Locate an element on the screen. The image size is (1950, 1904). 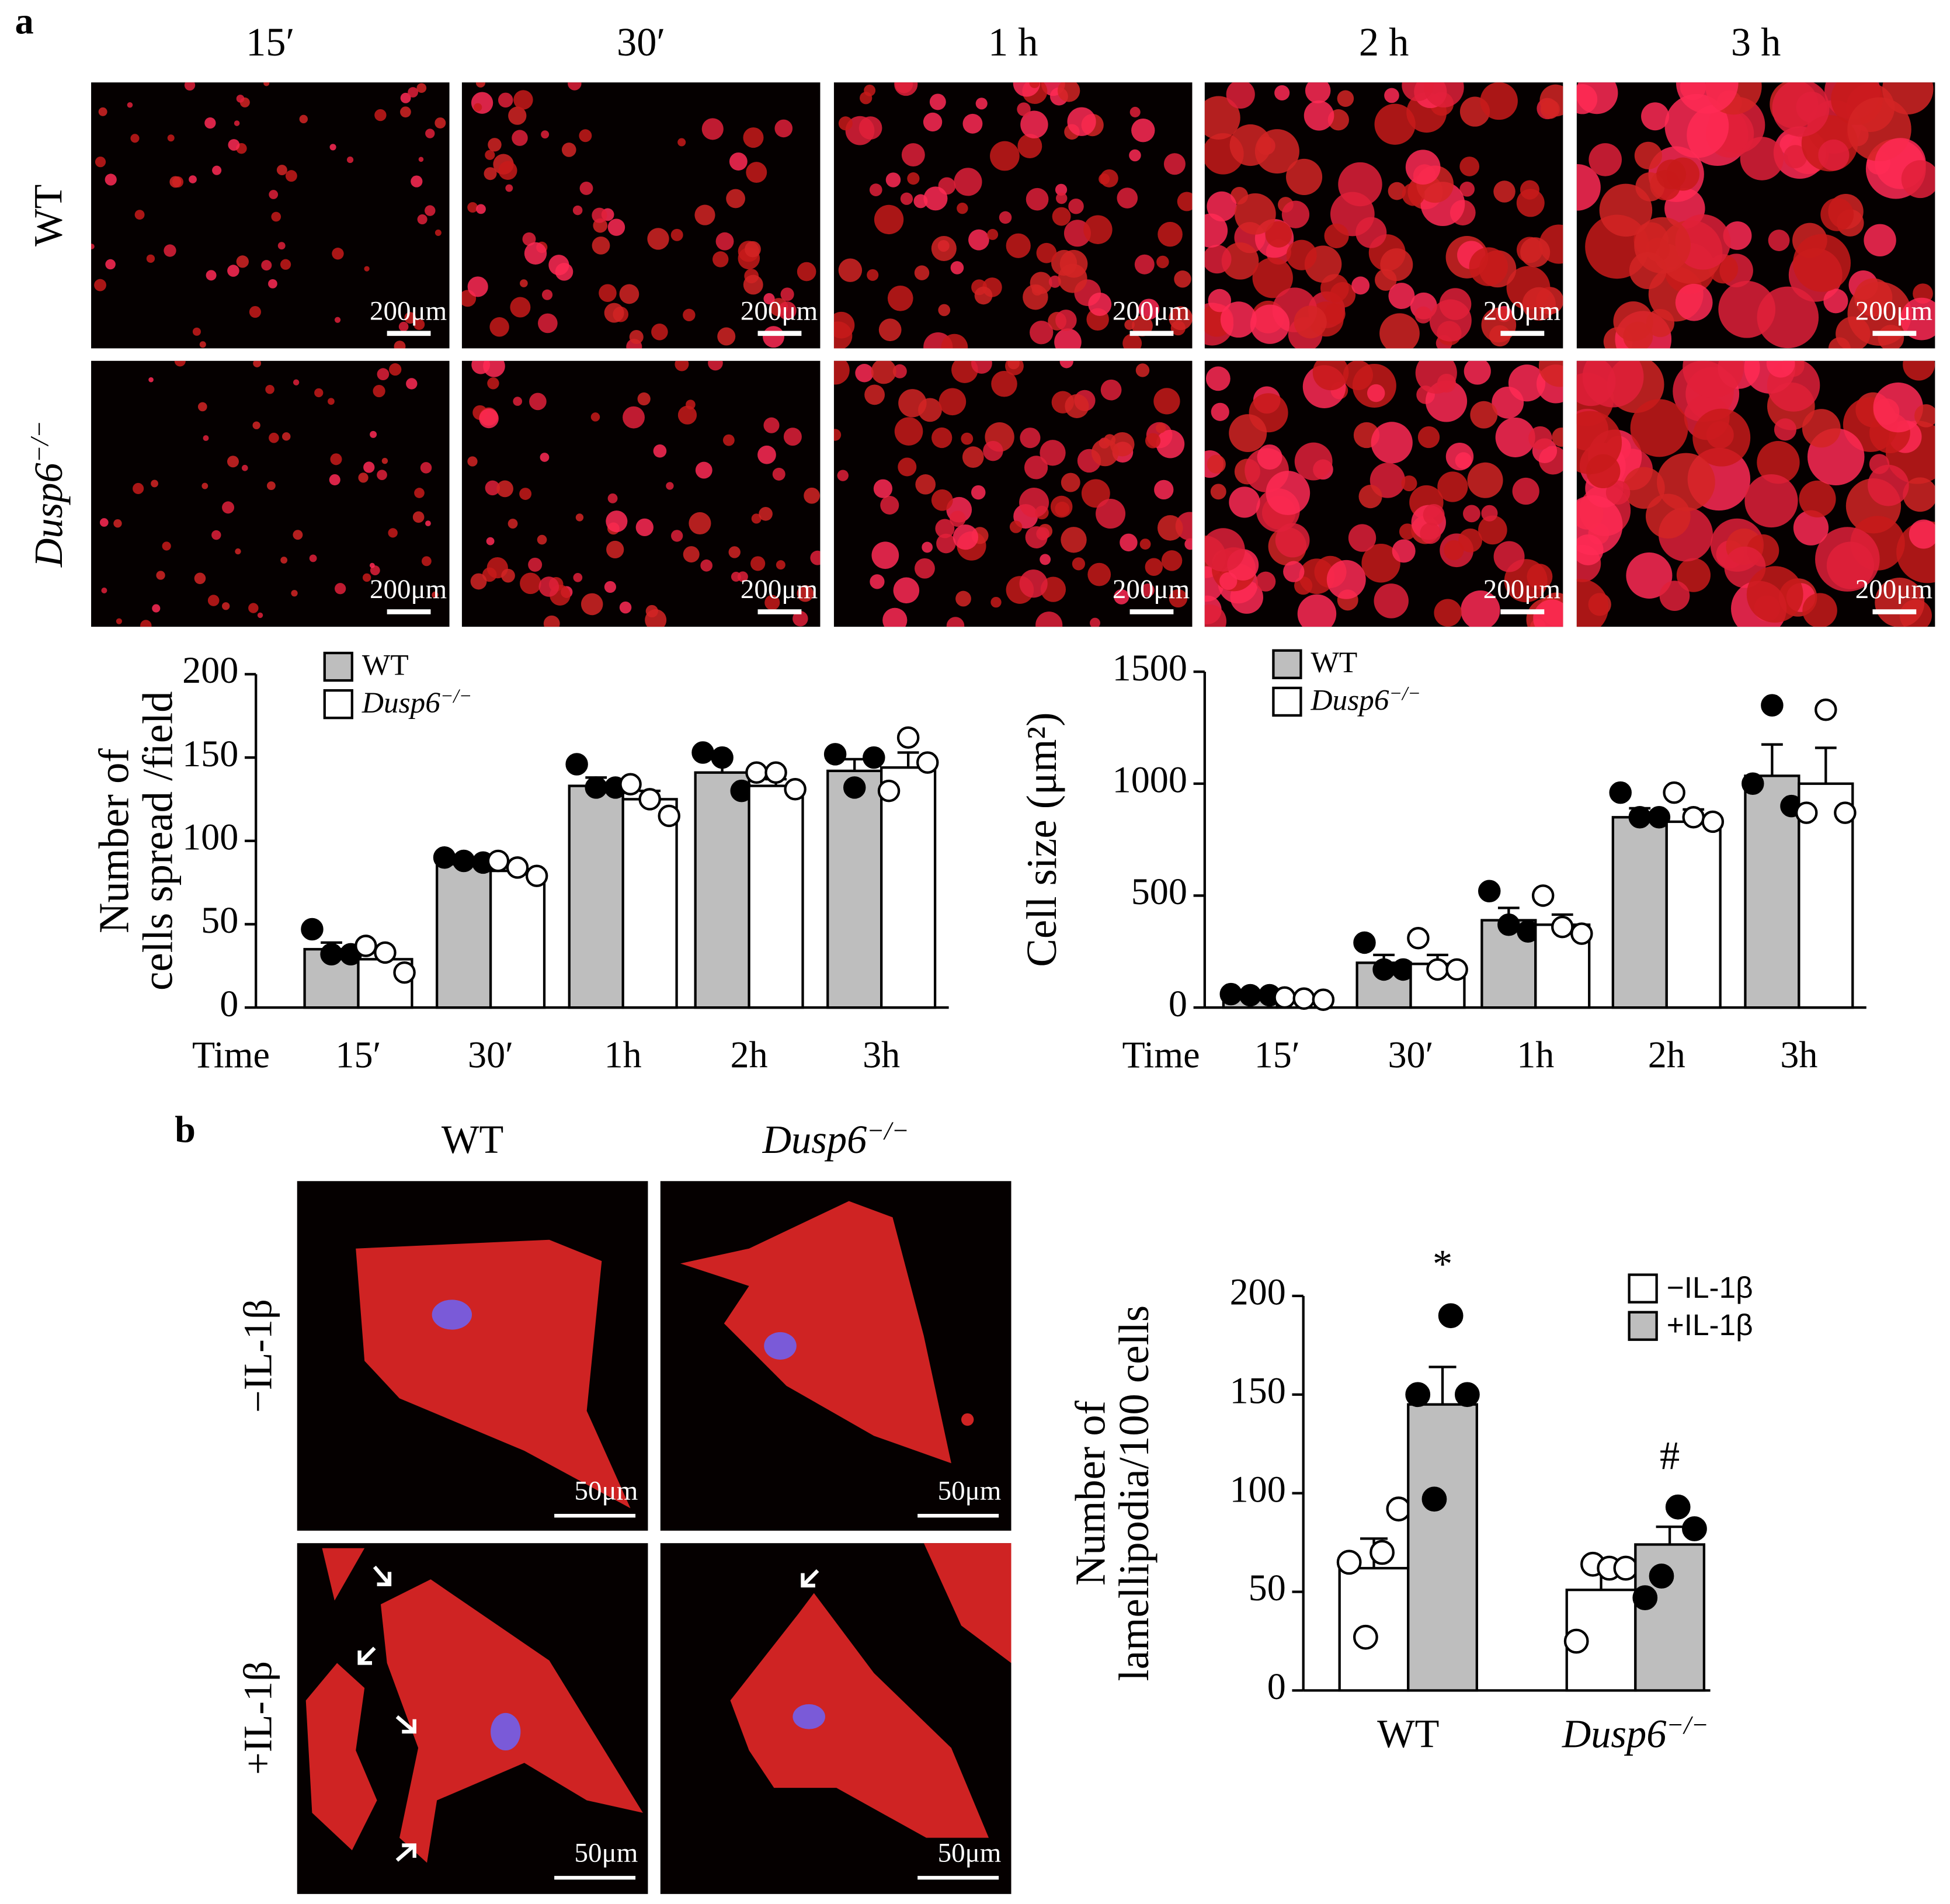
legend-swatch is located at coordinates (1643, 1326).